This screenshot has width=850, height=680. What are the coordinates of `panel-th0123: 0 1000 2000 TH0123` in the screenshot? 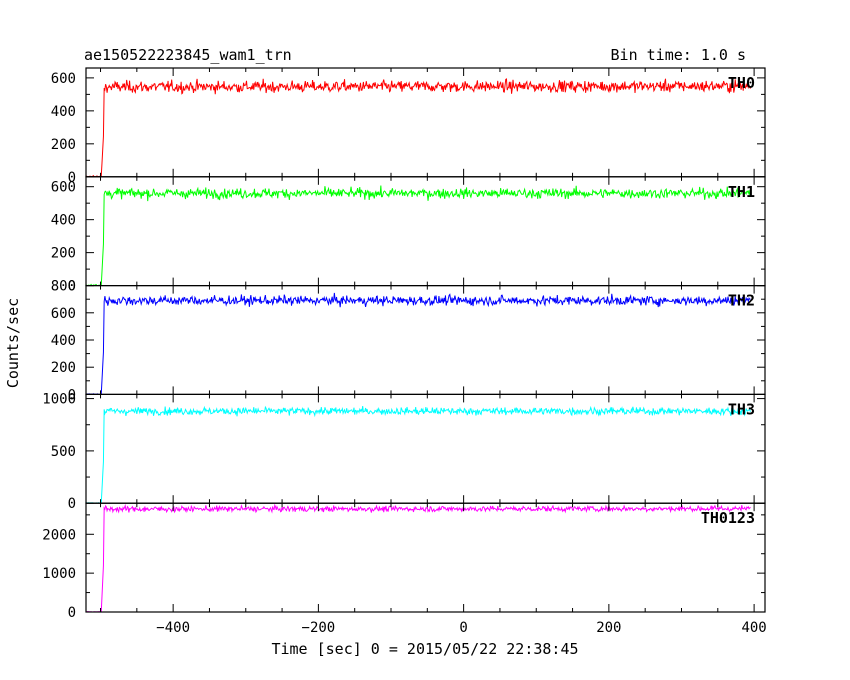 It's located at (404, 561).